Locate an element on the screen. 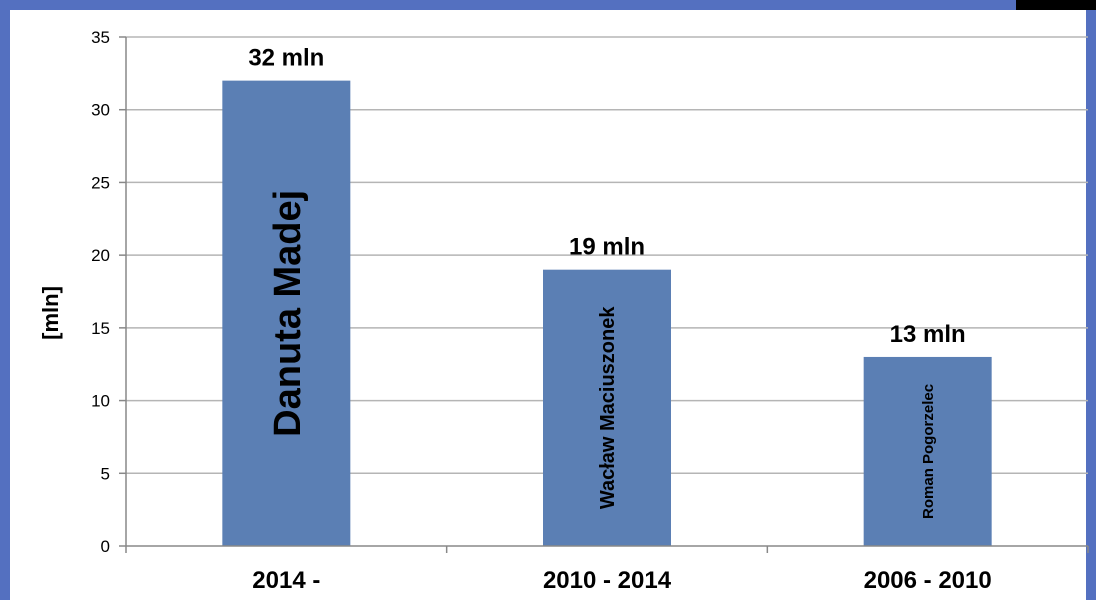 The image size is (1096, 600). corner-block is located at coordinates (1056, 5).